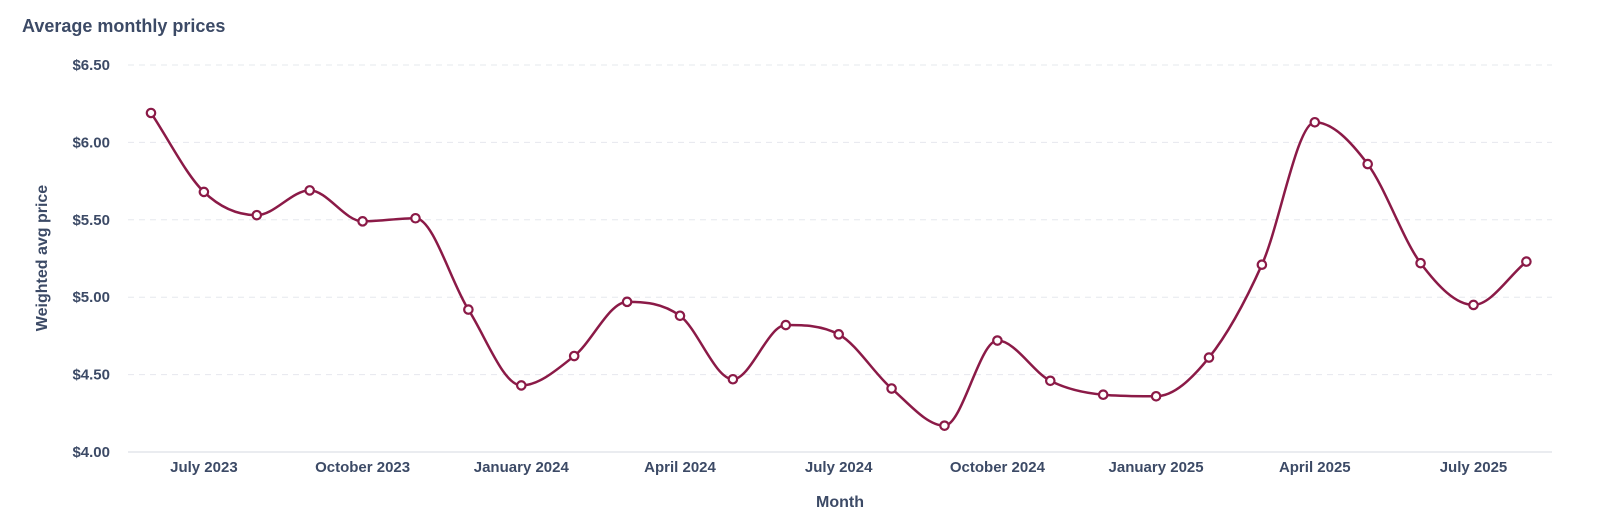  Describe the element at coordinates (998, 467) in the screenshot. I see `x-tick-label: October 2024` at that location.